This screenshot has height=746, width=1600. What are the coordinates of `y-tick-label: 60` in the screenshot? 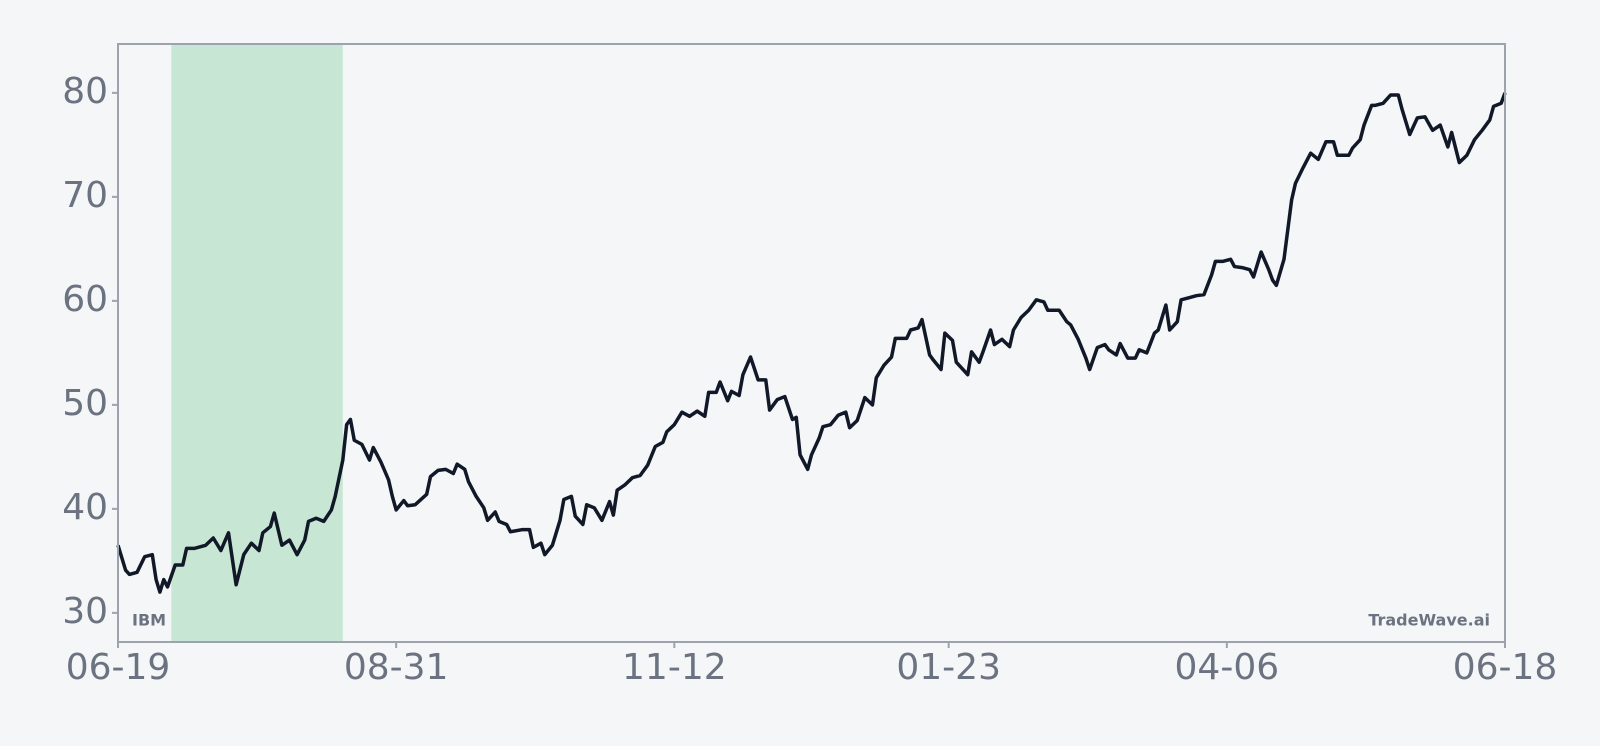 It's located at (85, 299).